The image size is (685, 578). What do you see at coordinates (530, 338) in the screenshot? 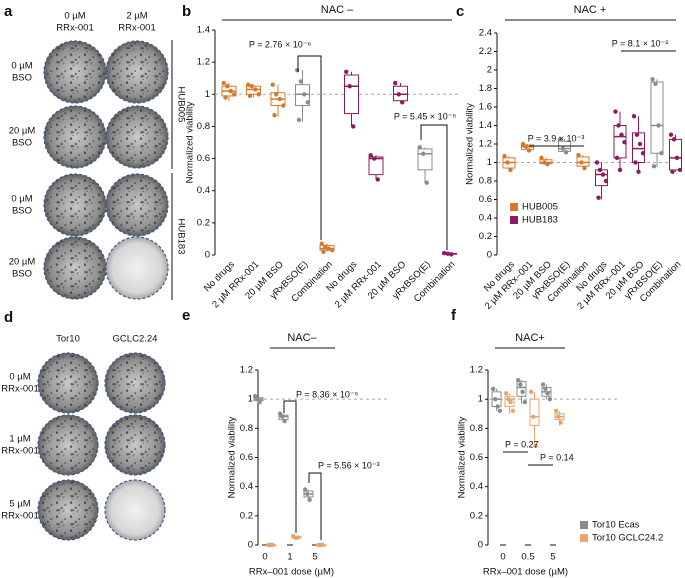
I see `chart-title: NAC+` at bounding box center [530, 338].